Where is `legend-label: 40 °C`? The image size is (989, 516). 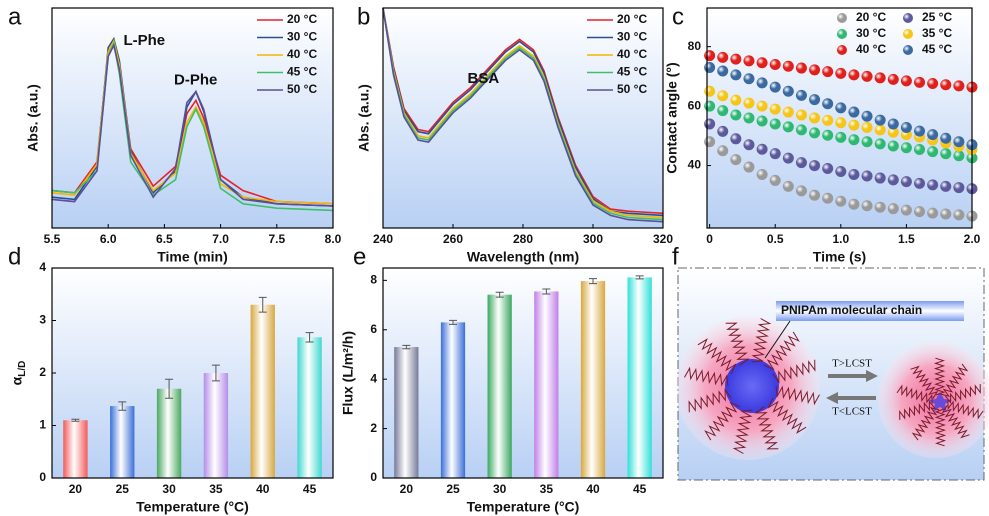
legend-label: 40 °C is located at coordinates (871, 49).